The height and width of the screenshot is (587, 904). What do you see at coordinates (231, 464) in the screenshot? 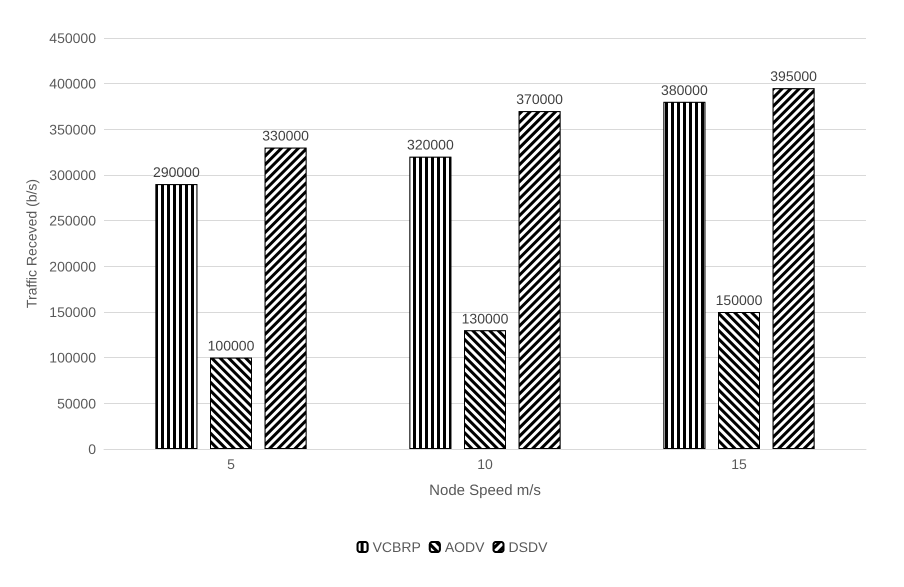
I see `x-tick-label: 5` at bounding box center [231, 464].